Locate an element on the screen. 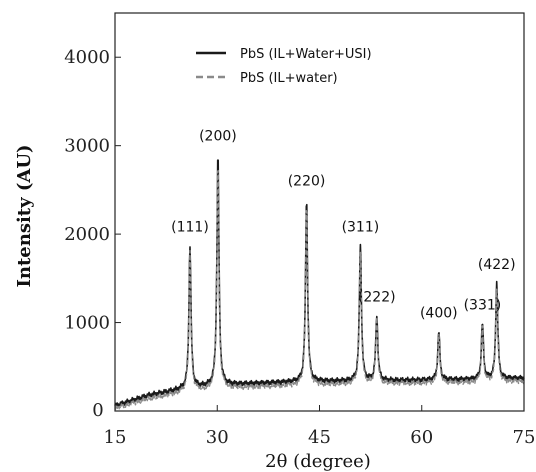 This screenshot has height=472, width=536. peak-label: (422) is located at coordinates (497, 265).